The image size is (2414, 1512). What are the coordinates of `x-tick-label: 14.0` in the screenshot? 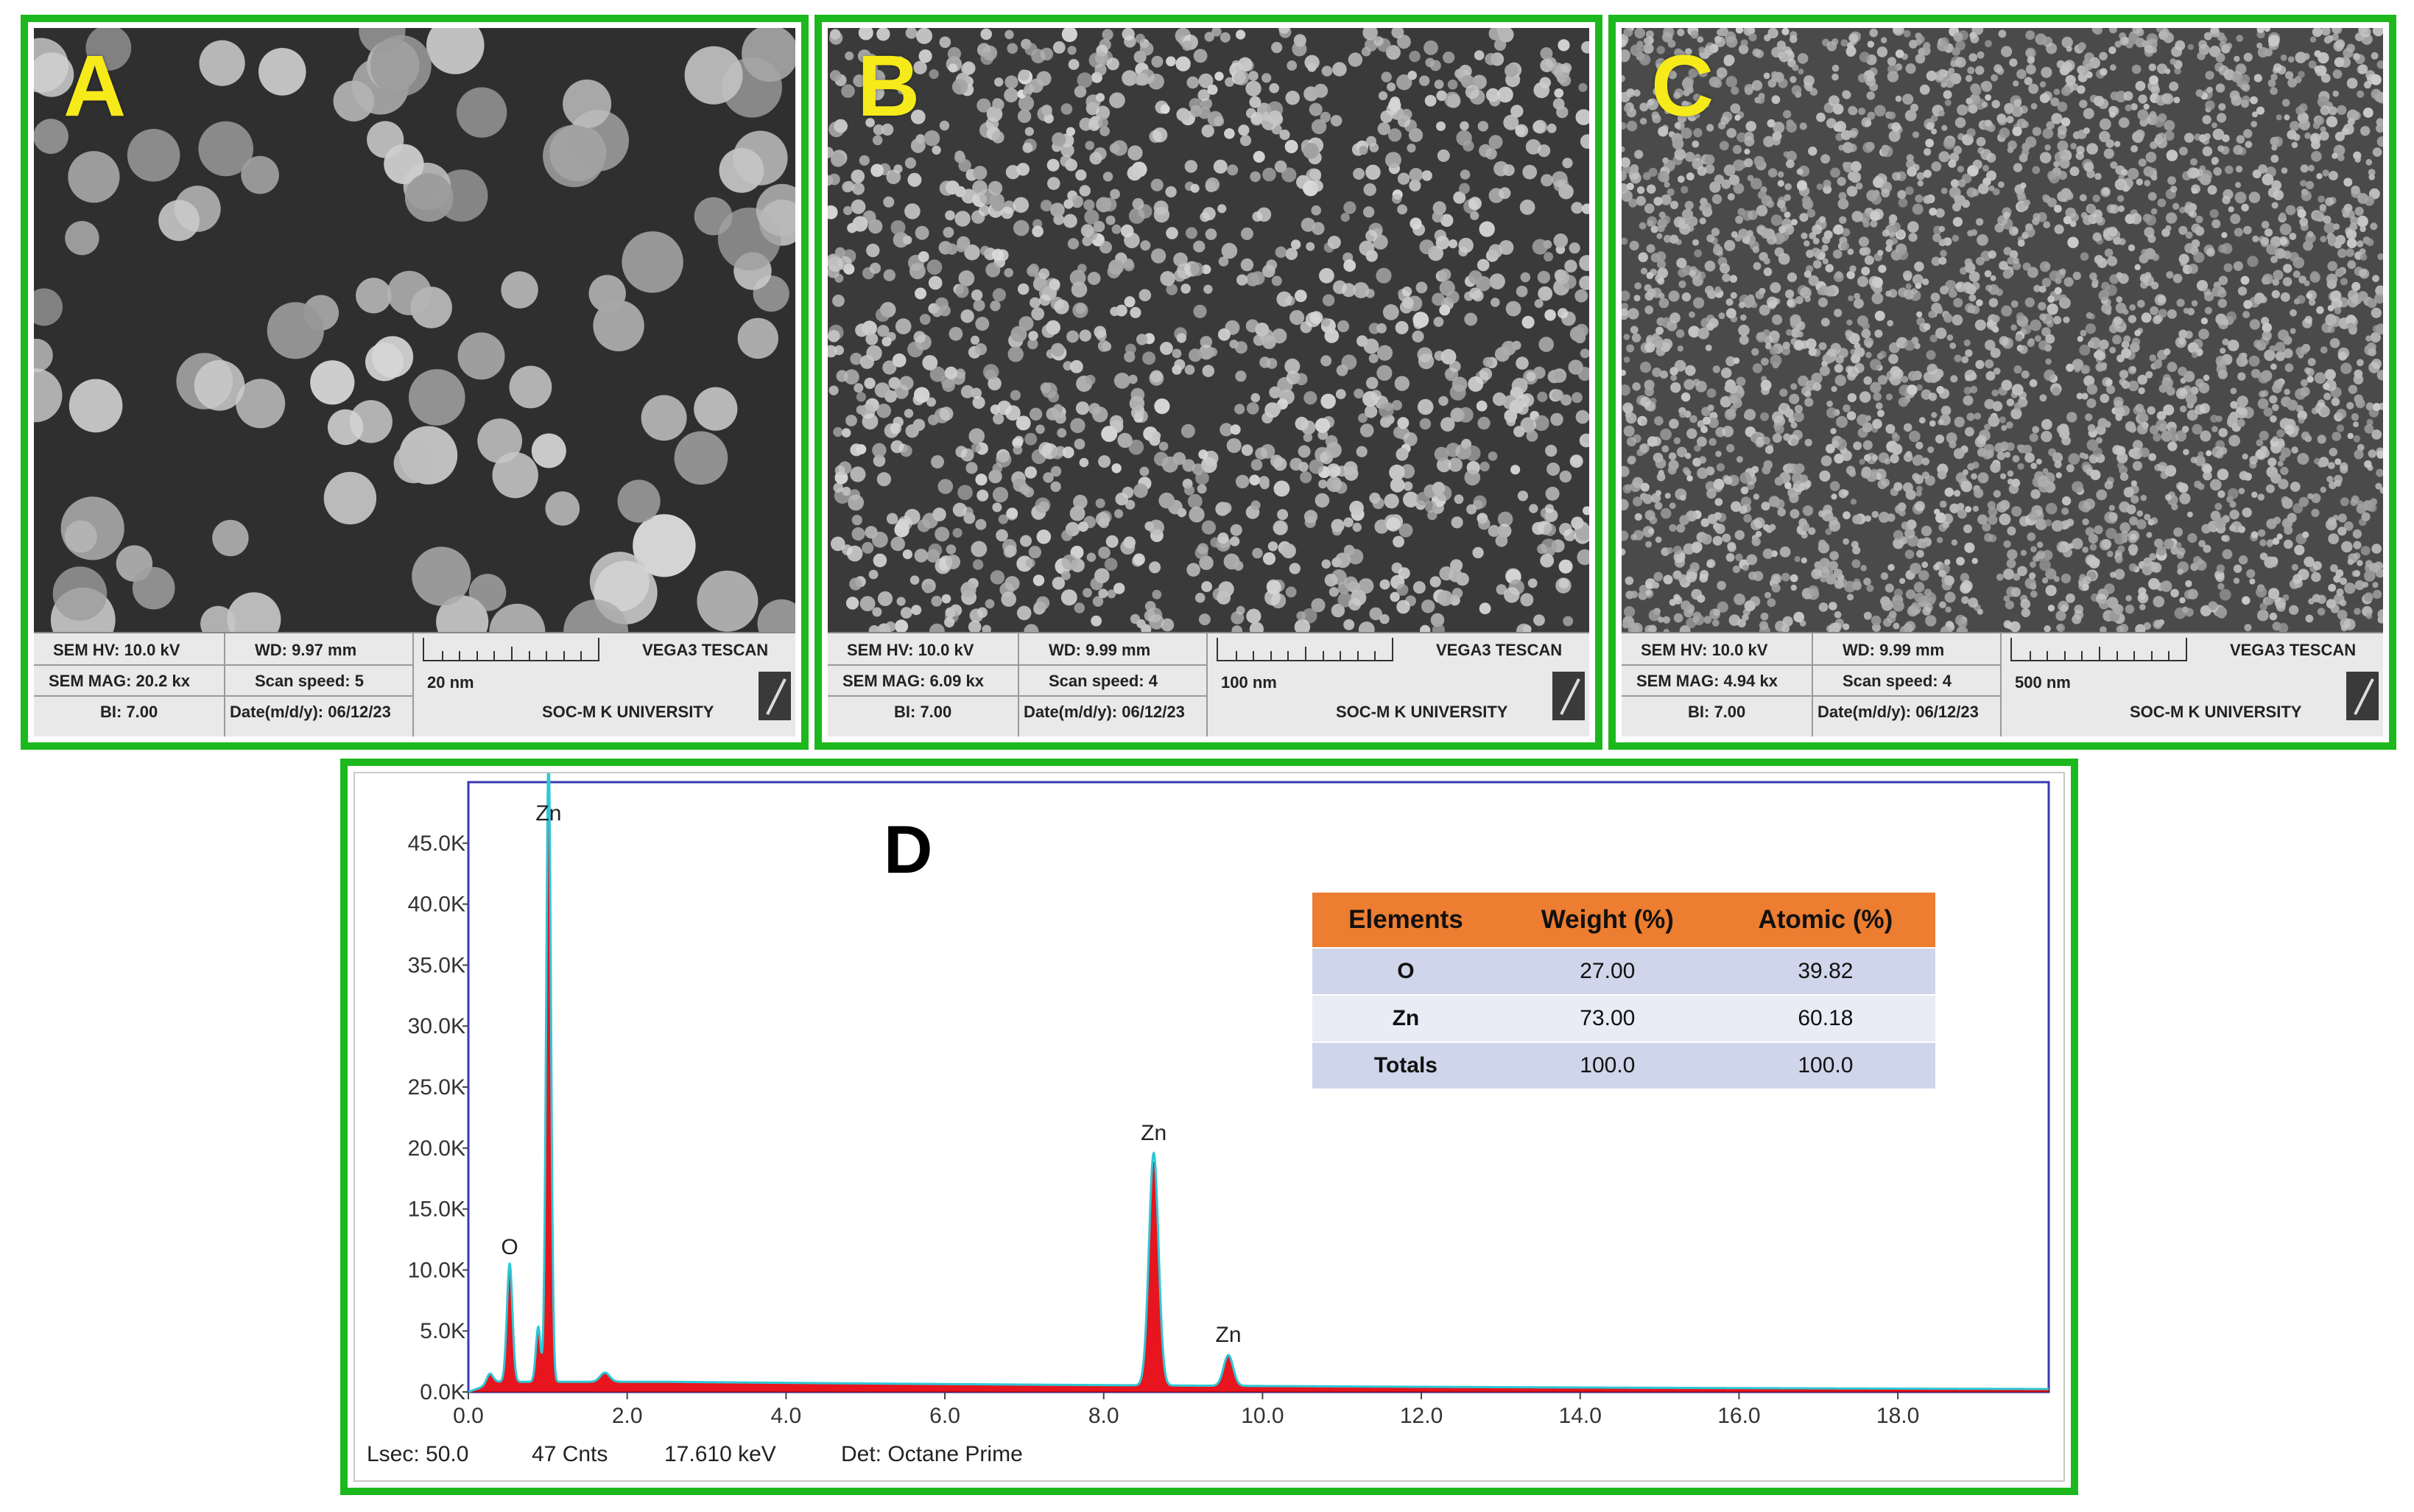 It's located at (1580, 1416).